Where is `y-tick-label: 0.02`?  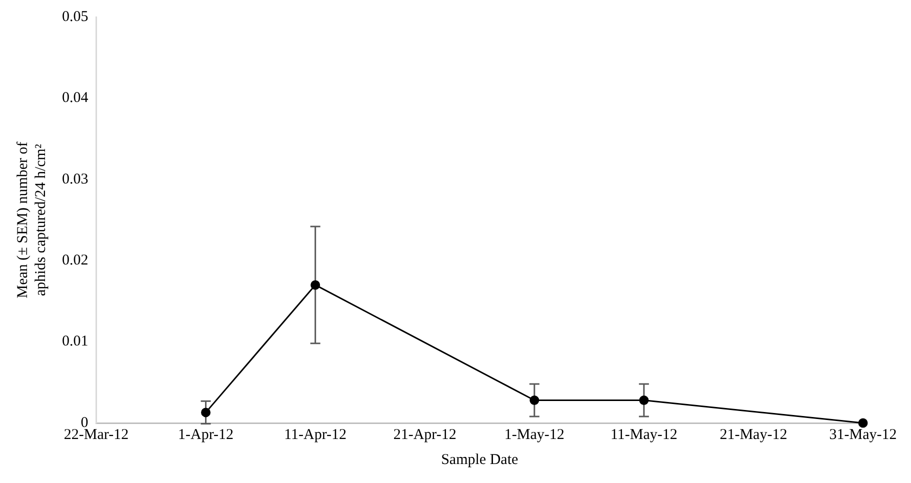
y-tick-label: 0.02 is located at coordinates (75, 260).